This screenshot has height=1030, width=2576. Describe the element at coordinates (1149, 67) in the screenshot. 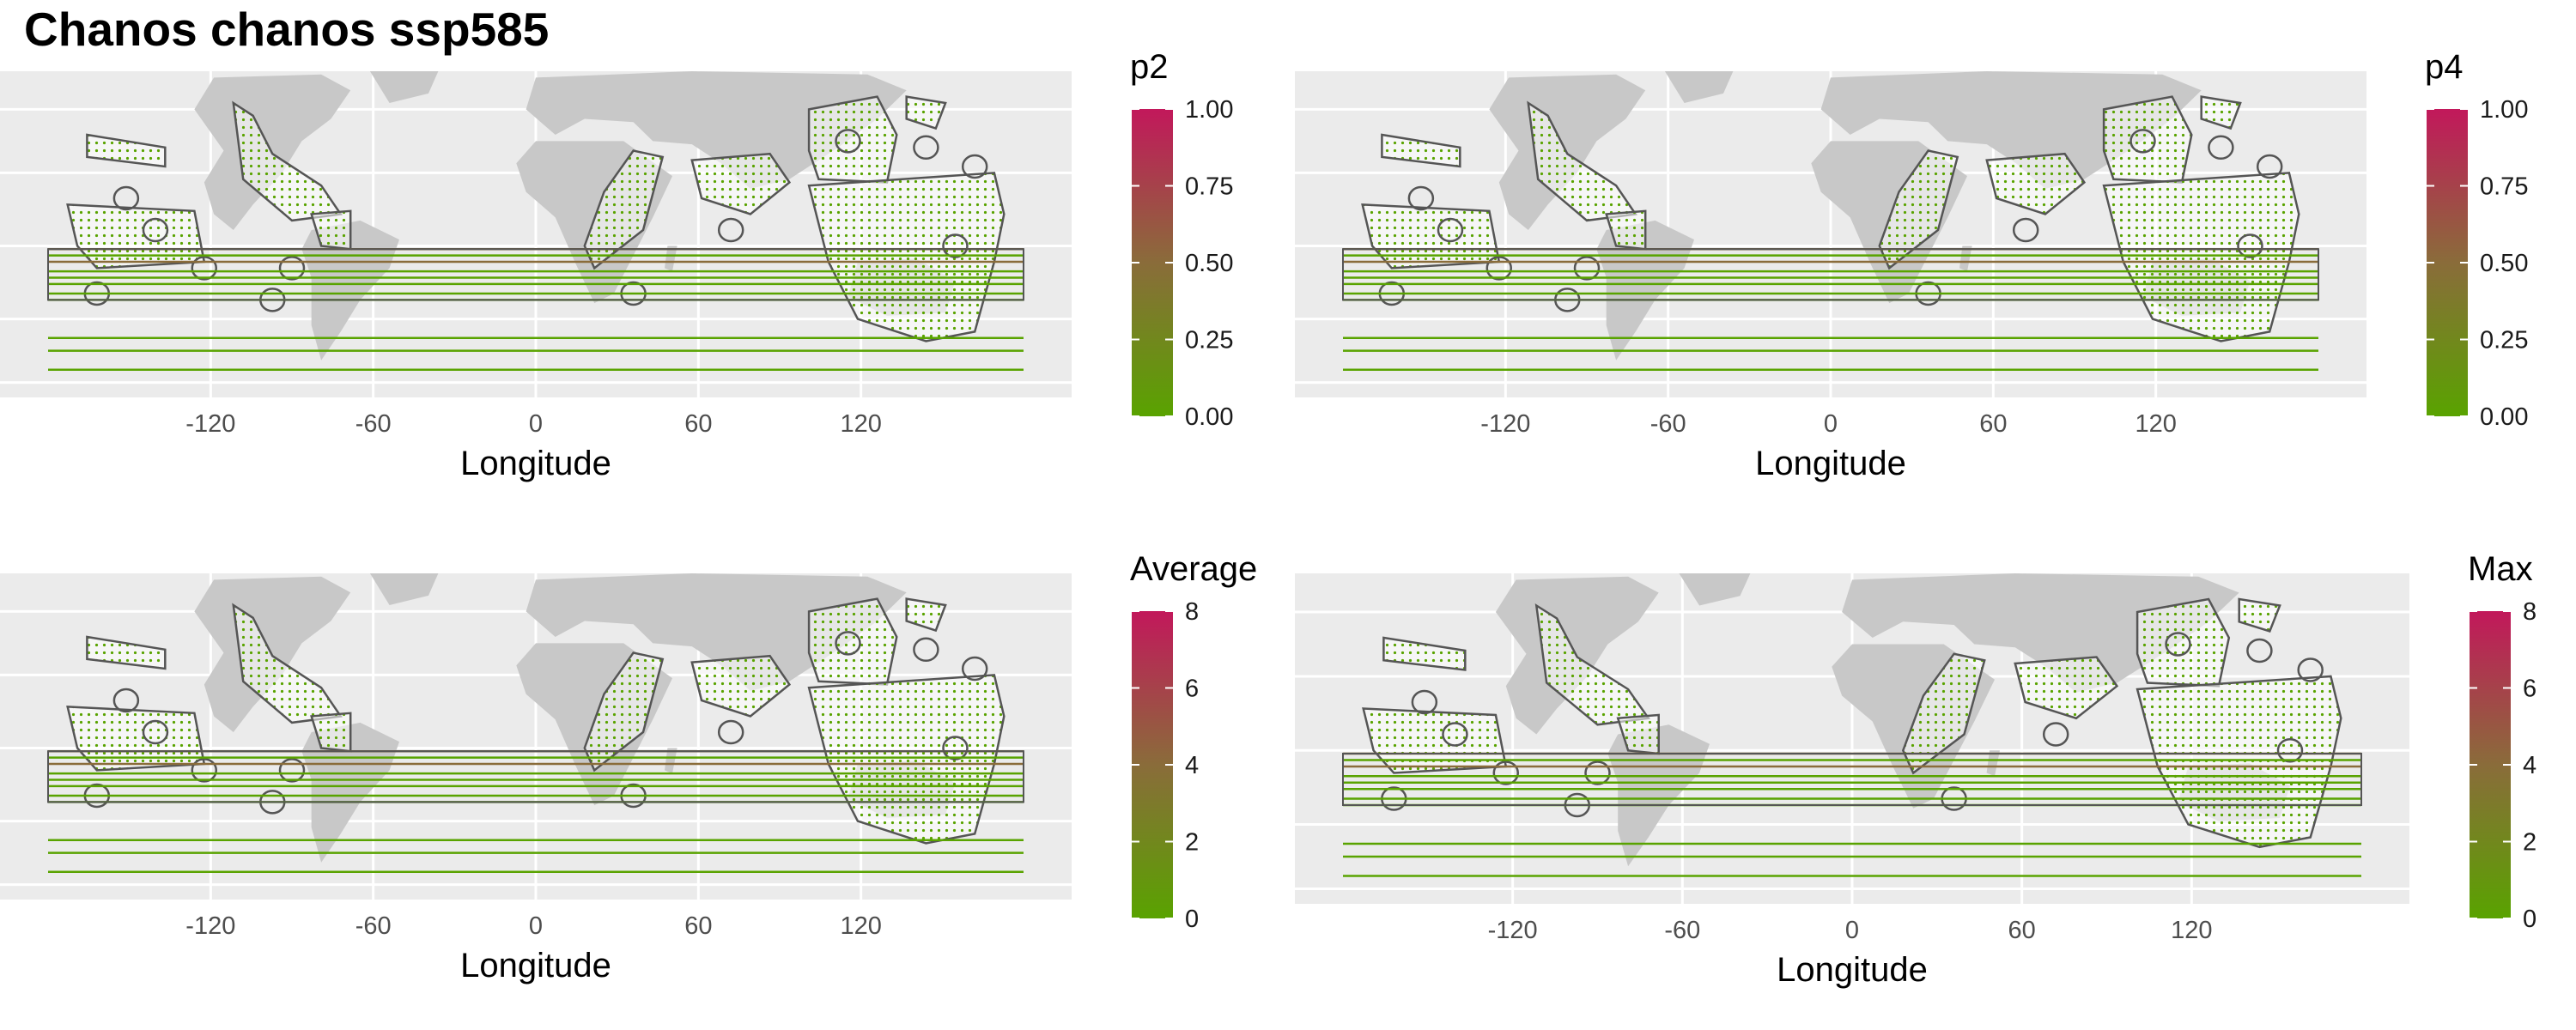

I see `legend-title: p2` at that location.